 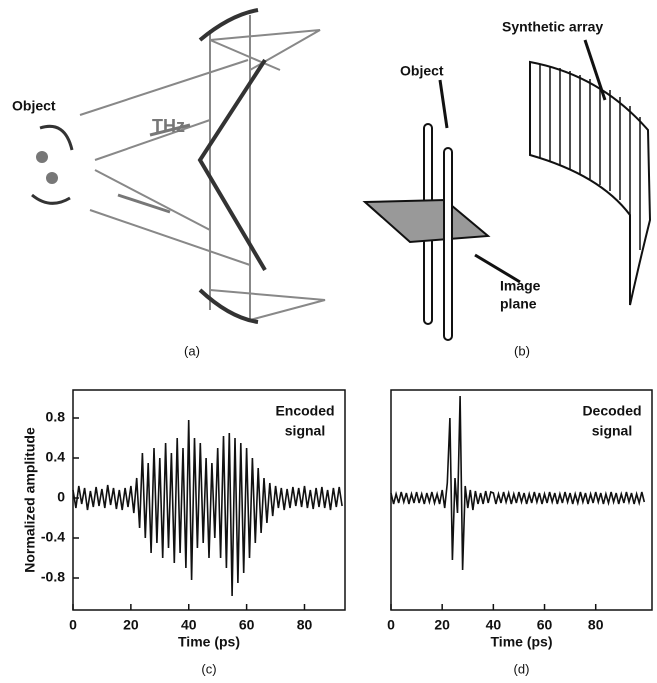 What do you see at coordinates (426, 221) in the screenshot?
I see `image-plane` at bounding box center [426, 221].